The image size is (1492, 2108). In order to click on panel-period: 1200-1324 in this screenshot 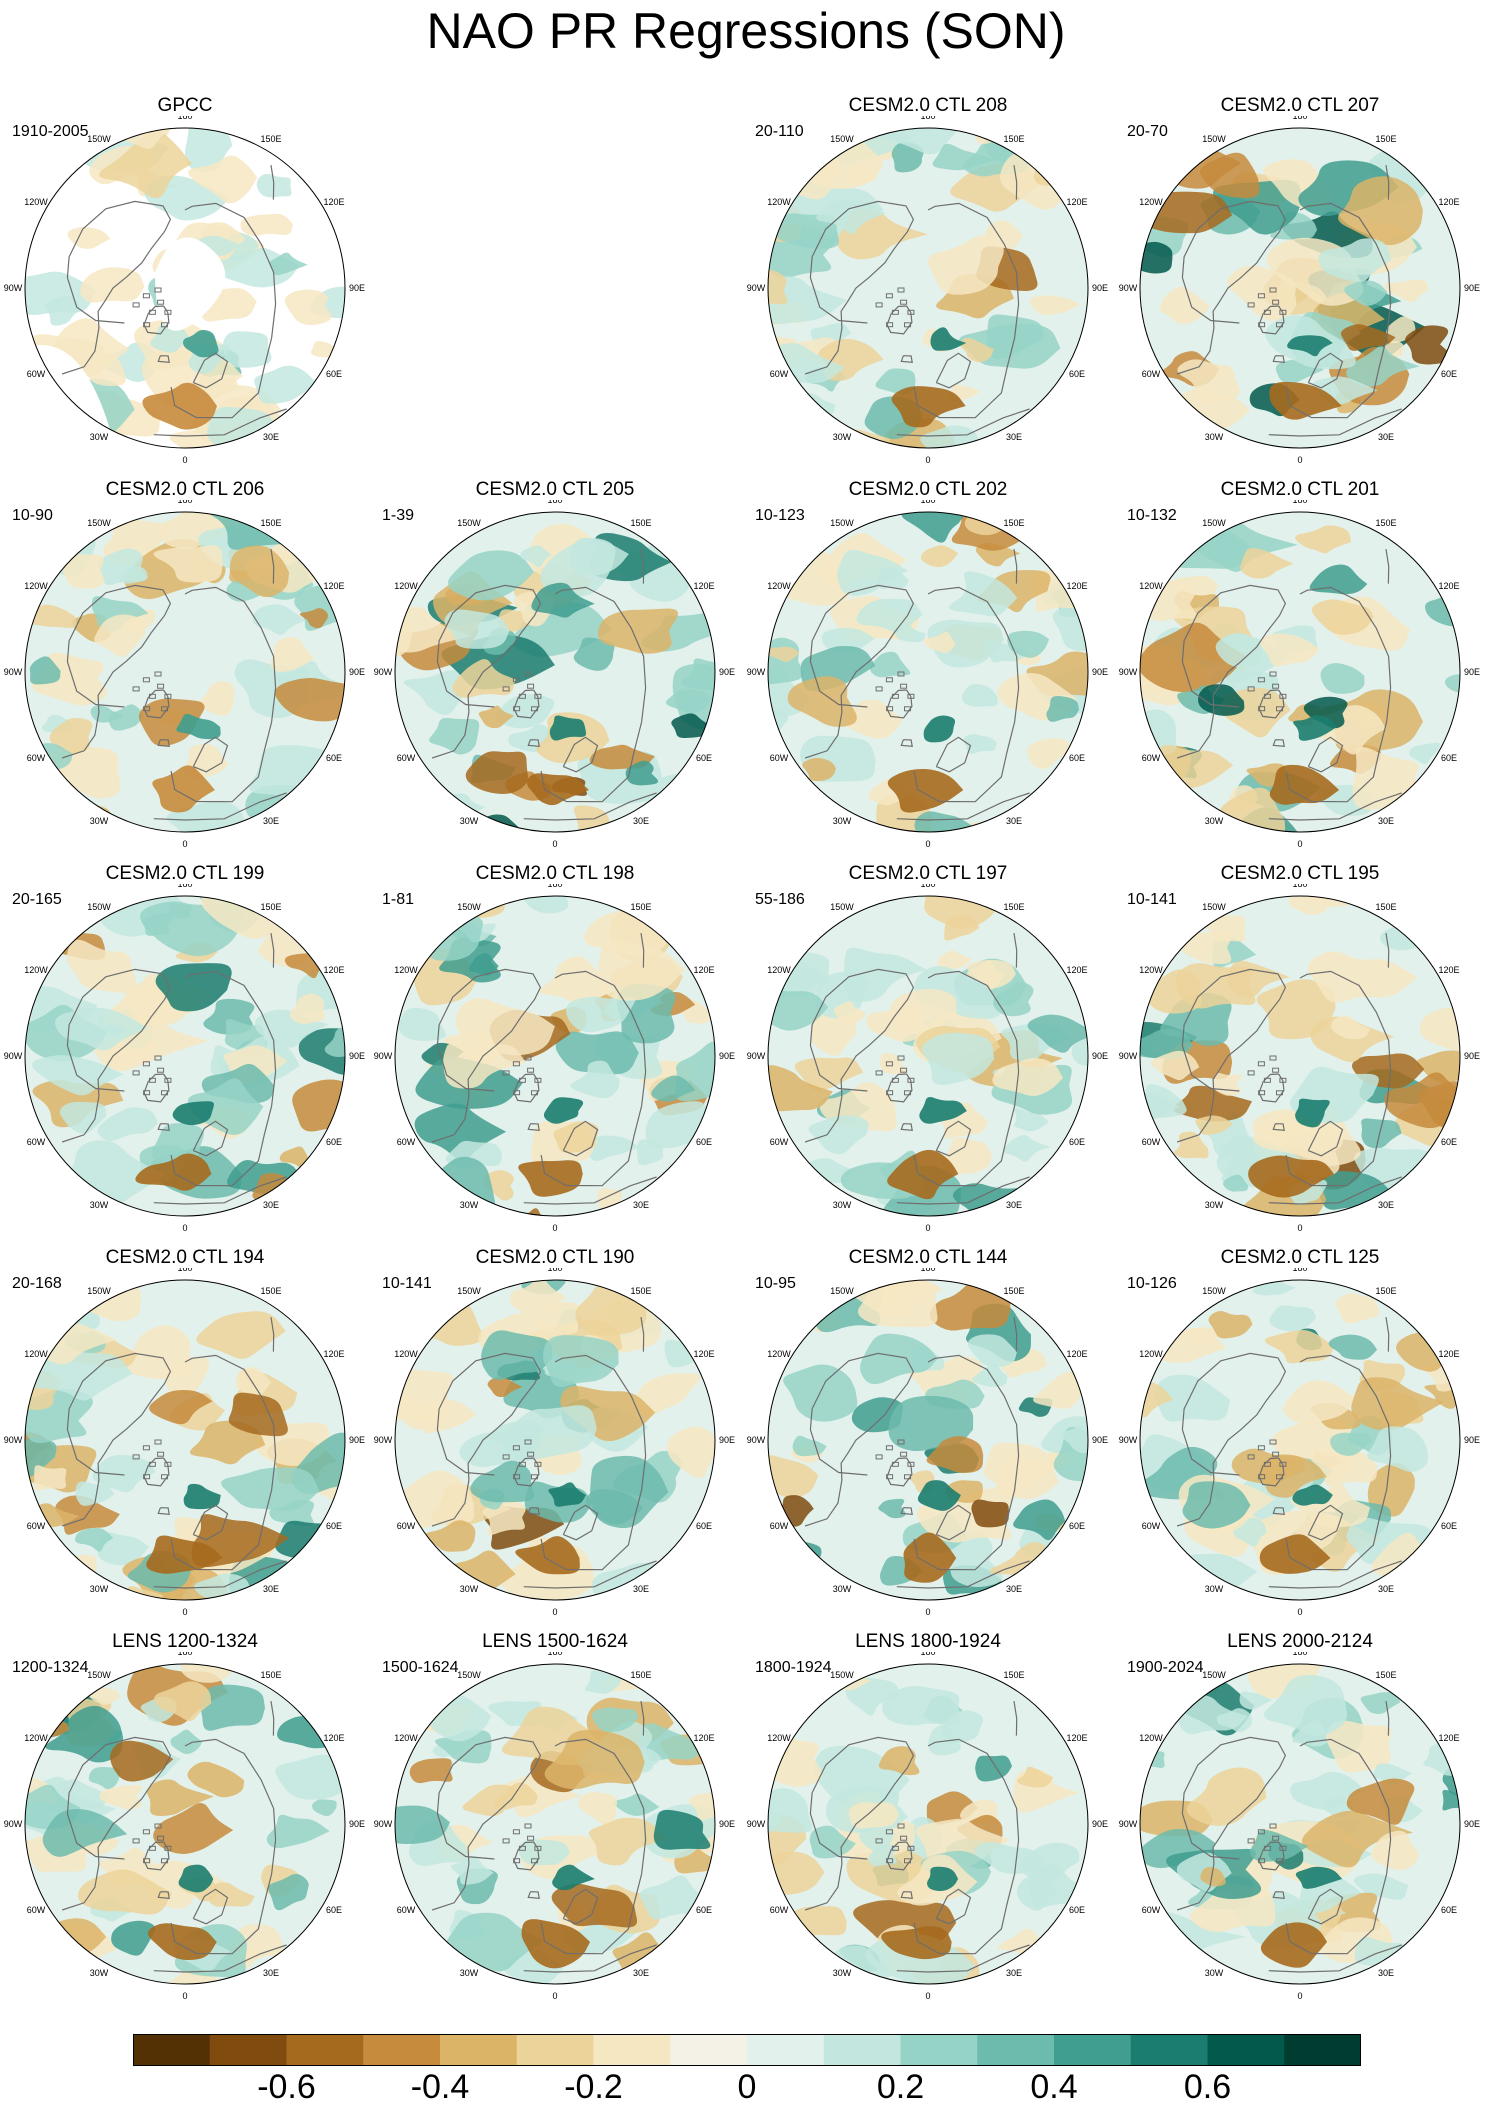, I will do `click(50, 1667)`.